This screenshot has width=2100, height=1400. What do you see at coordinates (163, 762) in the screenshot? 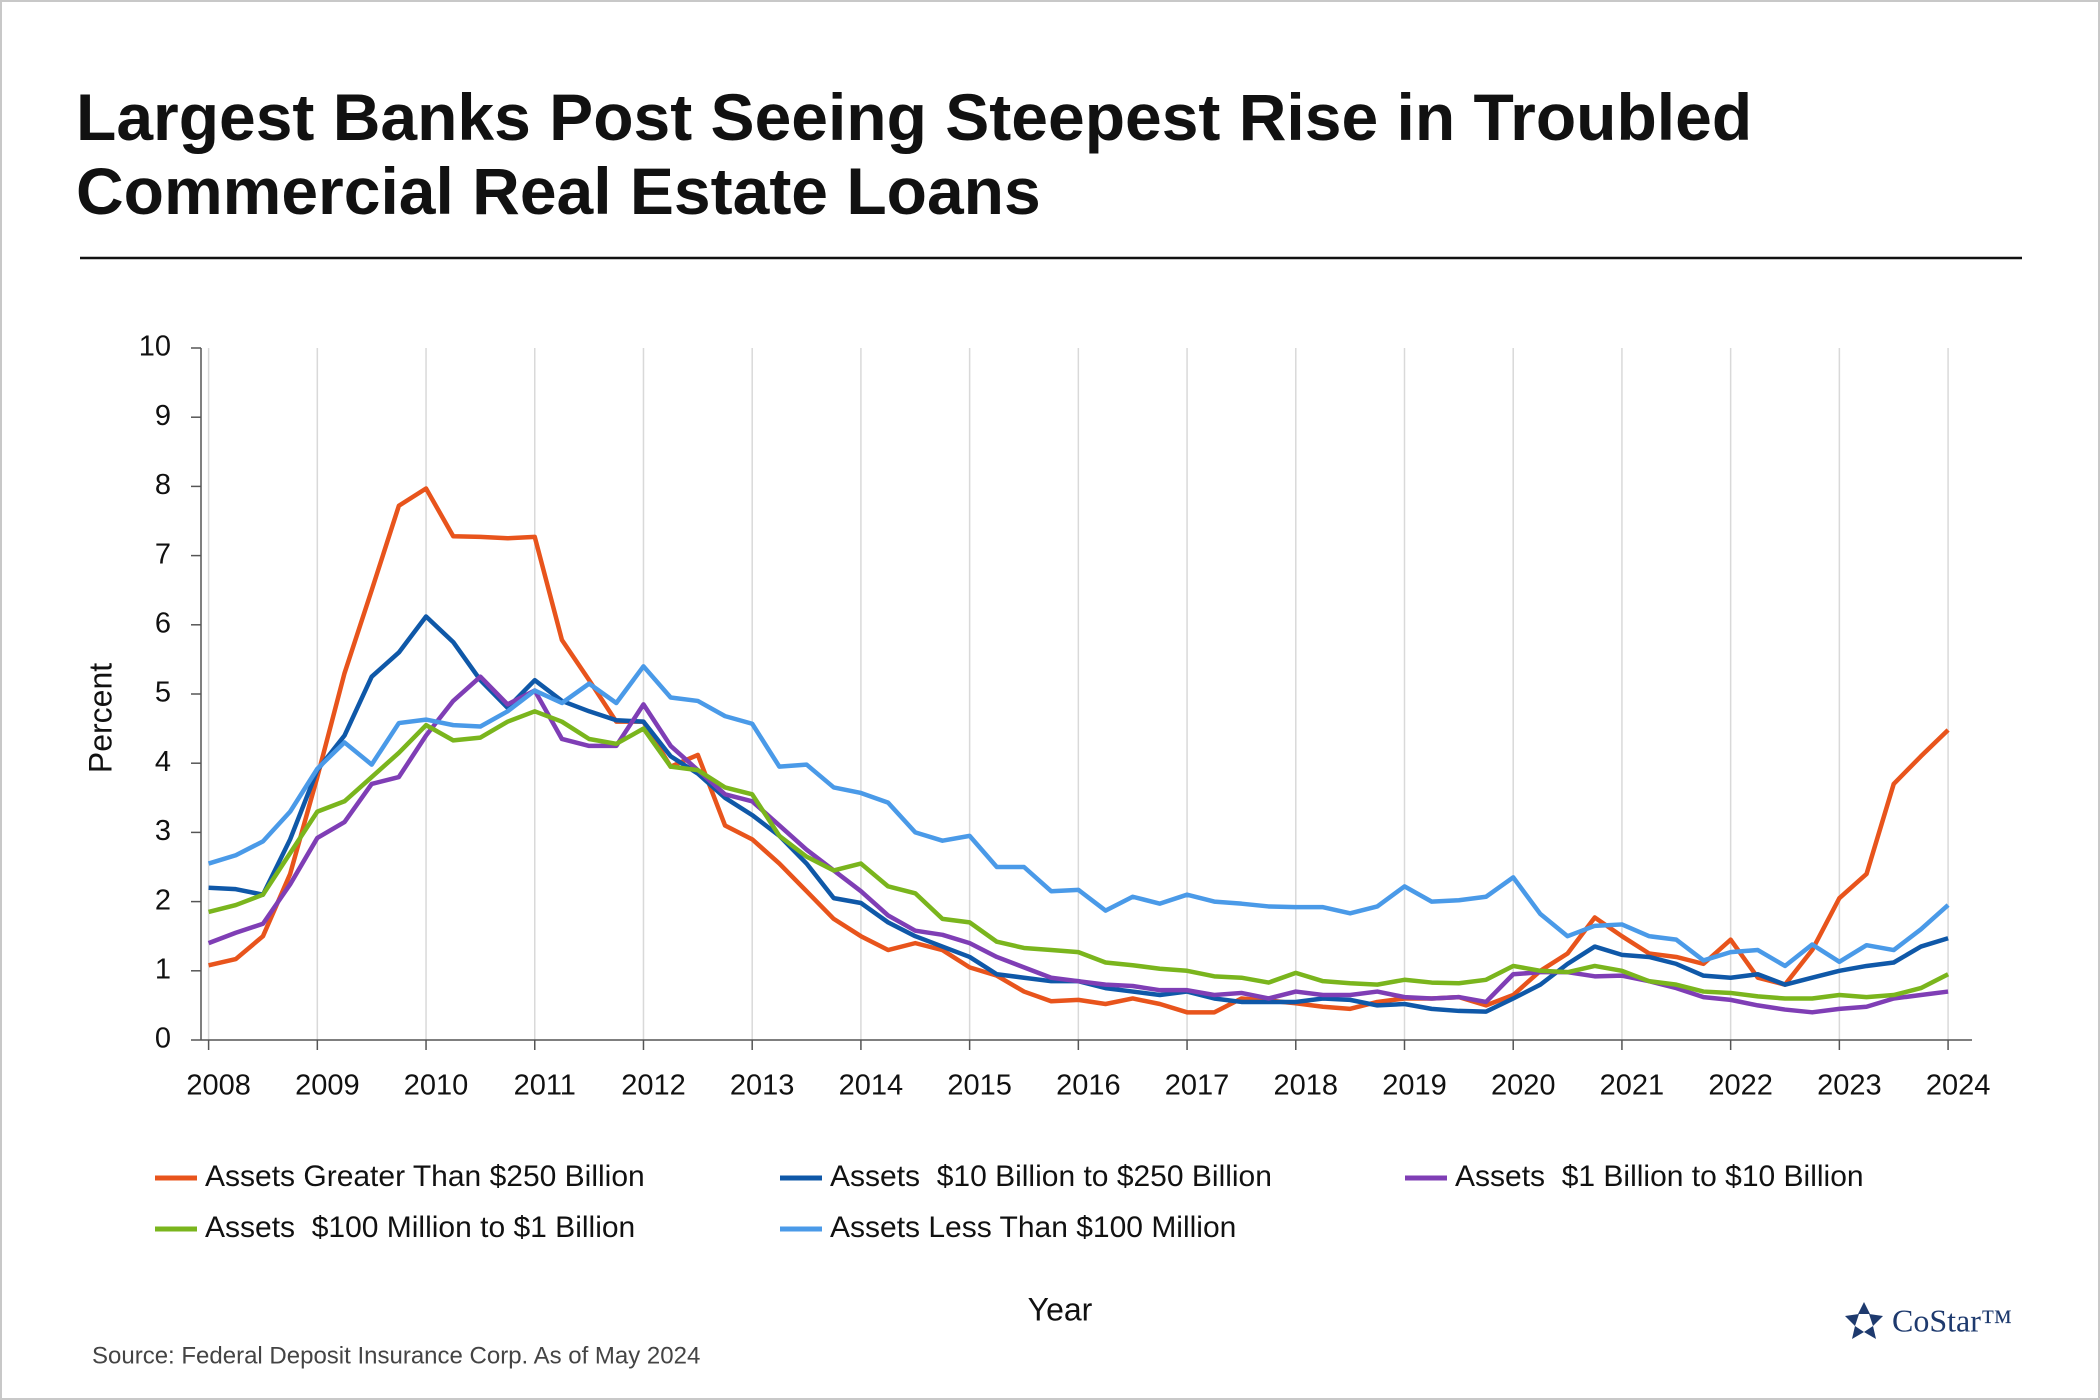
I see `y-tick-label: 4` at bounding box center [163, 762].